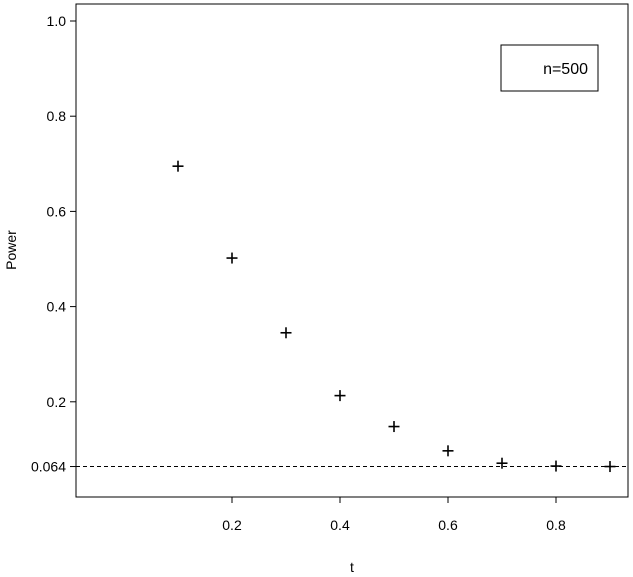 This screenshot has height=577, width=633. What do you see at coordinates (448, 525) in the screenshot?
I see `x-tick-label: 0.6` at bounding box center [448, 525].